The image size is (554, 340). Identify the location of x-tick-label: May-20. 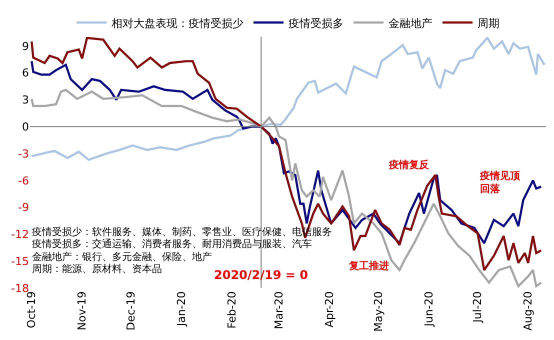
(378, 311).